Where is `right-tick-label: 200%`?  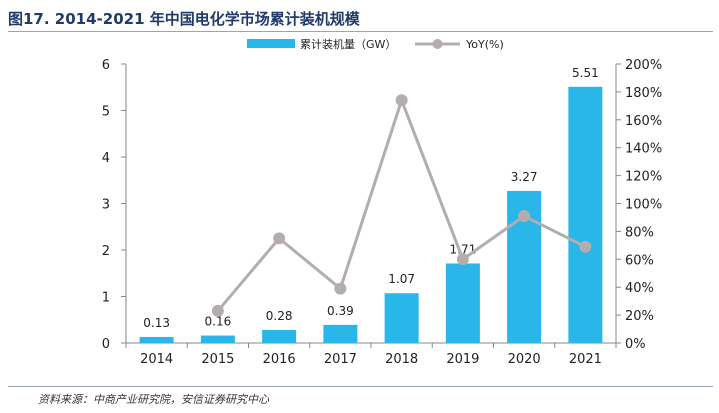 right-tick-label: 200% is located at coordinates (643, 65).